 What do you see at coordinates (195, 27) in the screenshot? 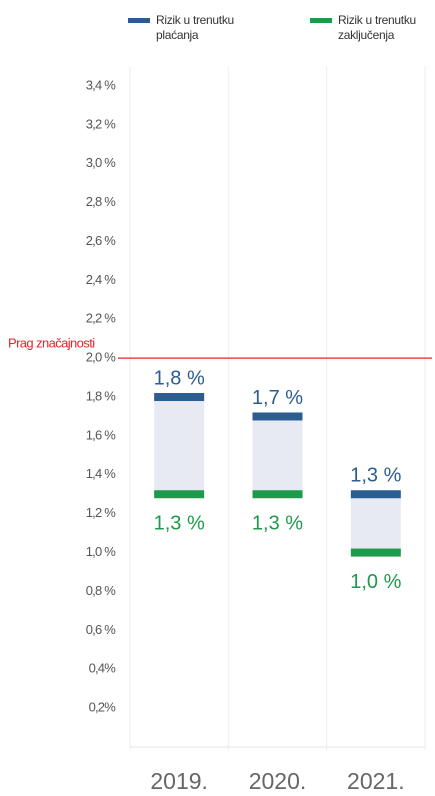
I see `legend-label: Rizik u trenutku plaćanja` at bounding box center [195, 27].